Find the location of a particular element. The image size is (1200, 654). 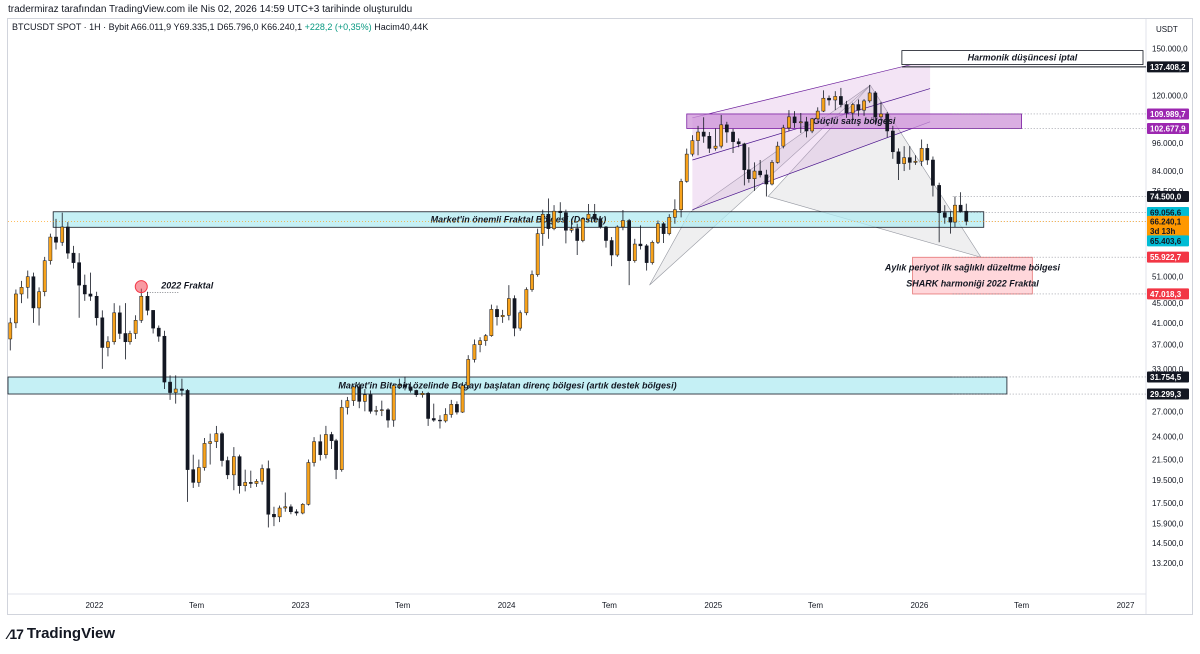

brand-name: TradingView is located at coordinates (71, 633).